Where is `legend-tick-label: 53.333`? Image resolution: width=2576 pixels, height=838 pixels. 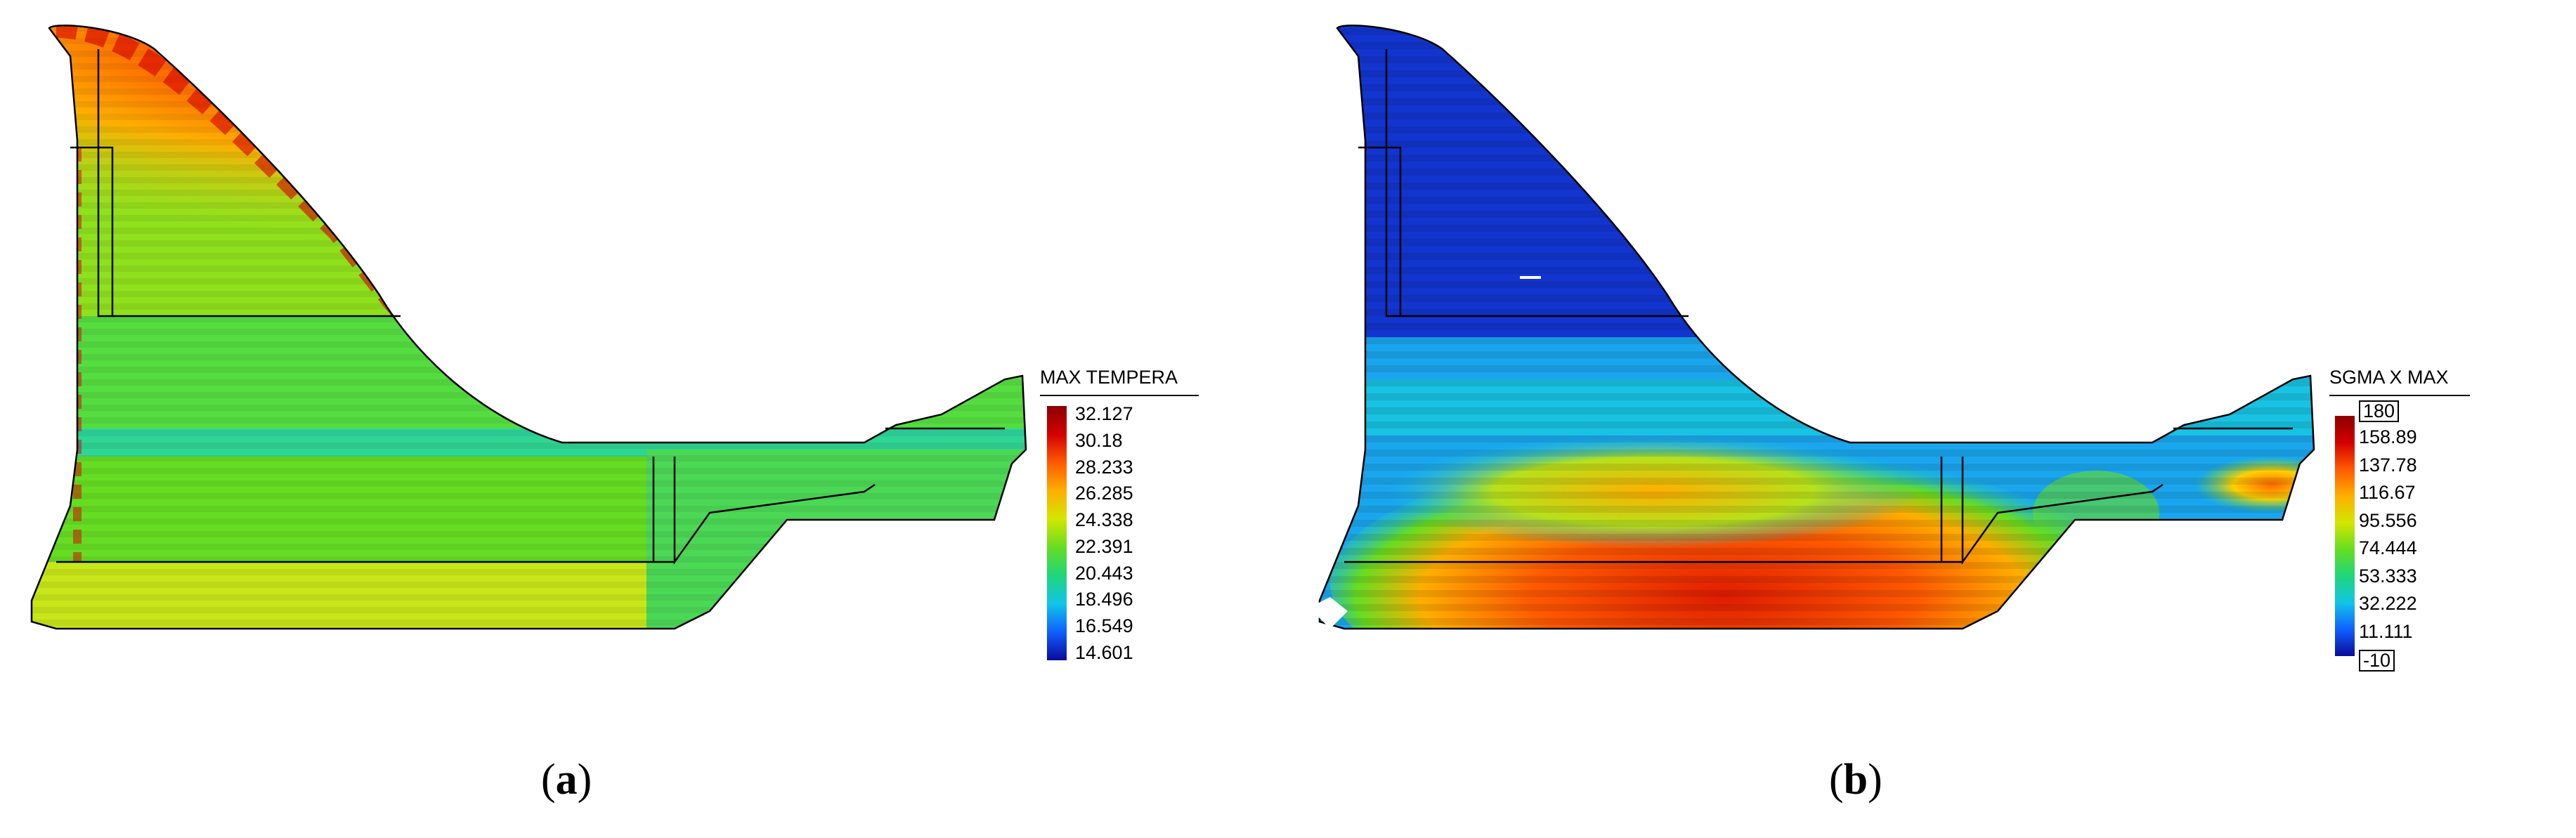
legend-tick-label: 53.333 is located at coordinates (2388, 576).